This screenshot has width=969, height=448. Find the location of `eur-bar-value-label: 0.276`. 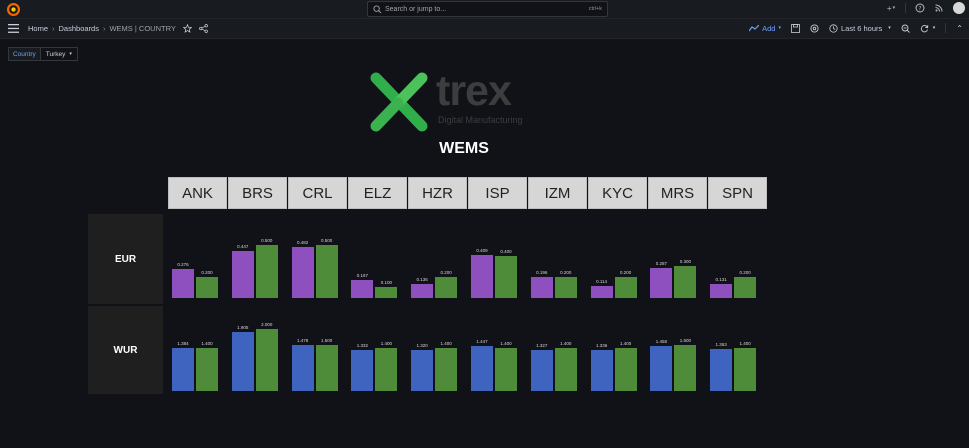

eur-bar-value-label: 0.276 is located at coordinates (183, 264).